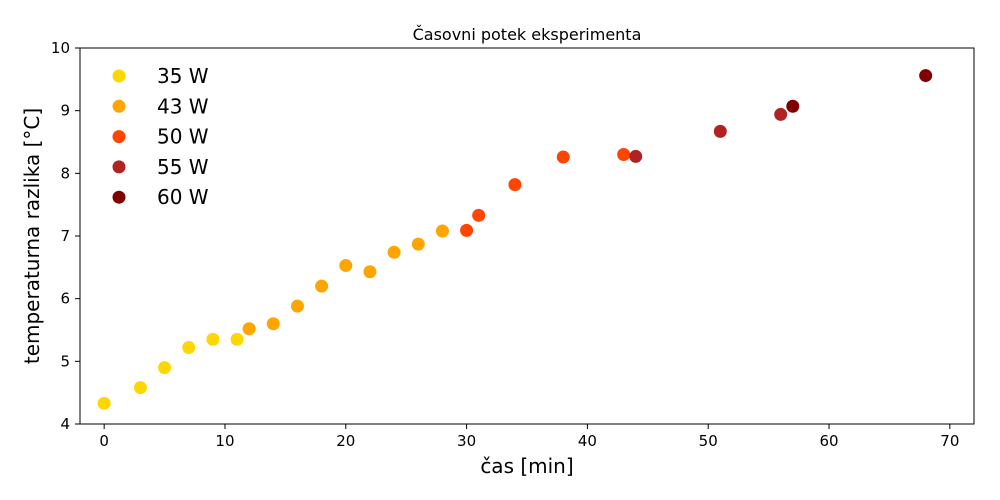  I want to click on y-tick-label: 9, so click(65, 111).